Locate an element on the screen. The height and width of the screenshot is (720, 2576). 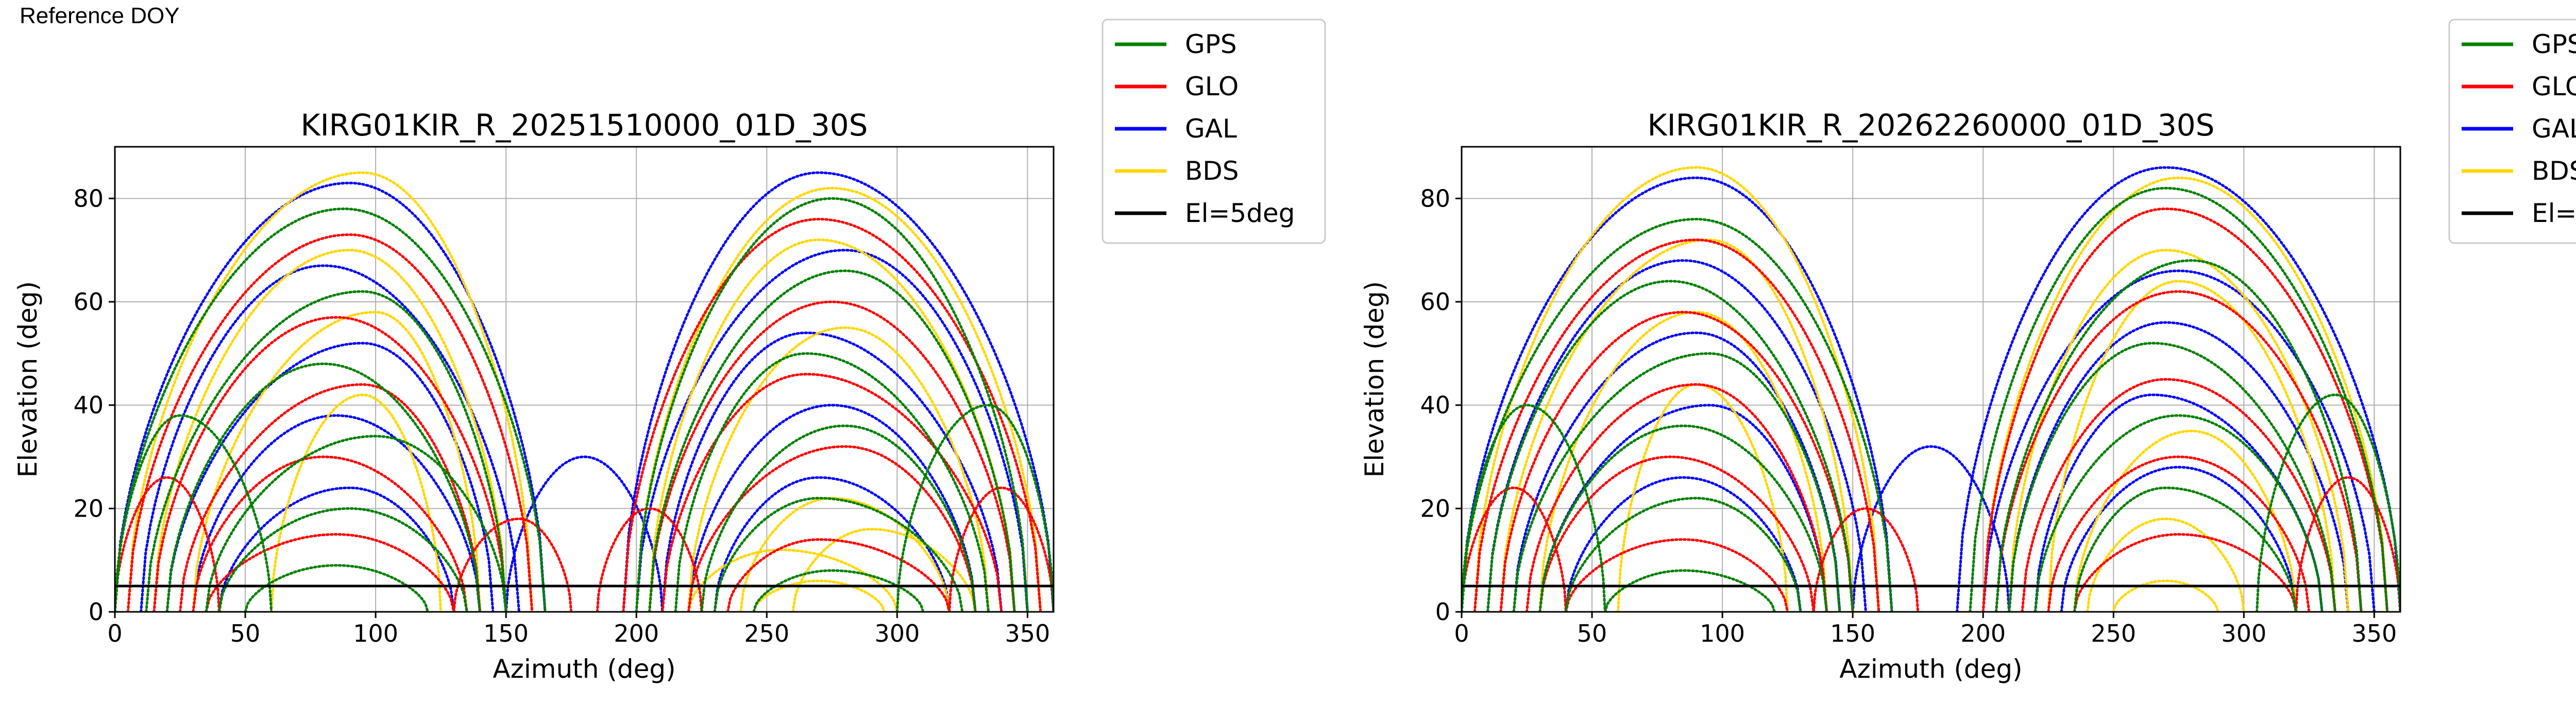
chart-title: KIRG01KIR_R_20251510000_01D_30S is located at coordinates (584, 125).